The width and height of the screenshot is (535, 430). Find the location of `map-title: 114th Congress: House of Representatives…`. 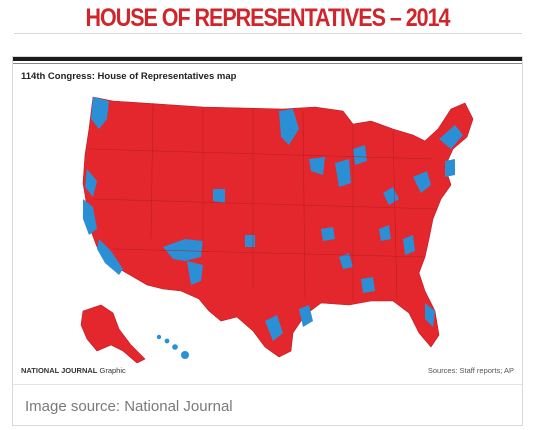

map-title: 114th Congress: House of Representatives… is located at coordinates (129, 76).